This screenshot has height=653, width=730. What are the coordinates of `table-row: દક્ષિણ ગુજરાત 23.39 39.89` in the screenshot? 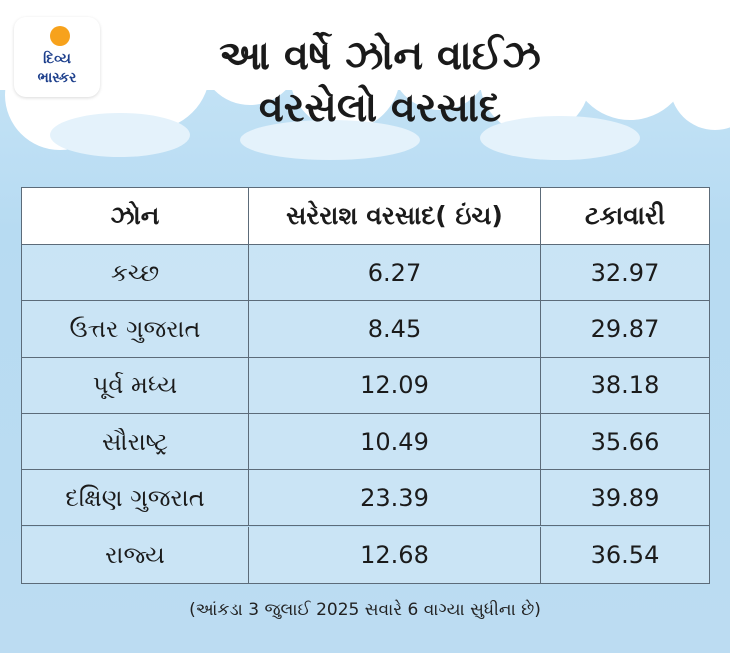 It's located at (365, 498).